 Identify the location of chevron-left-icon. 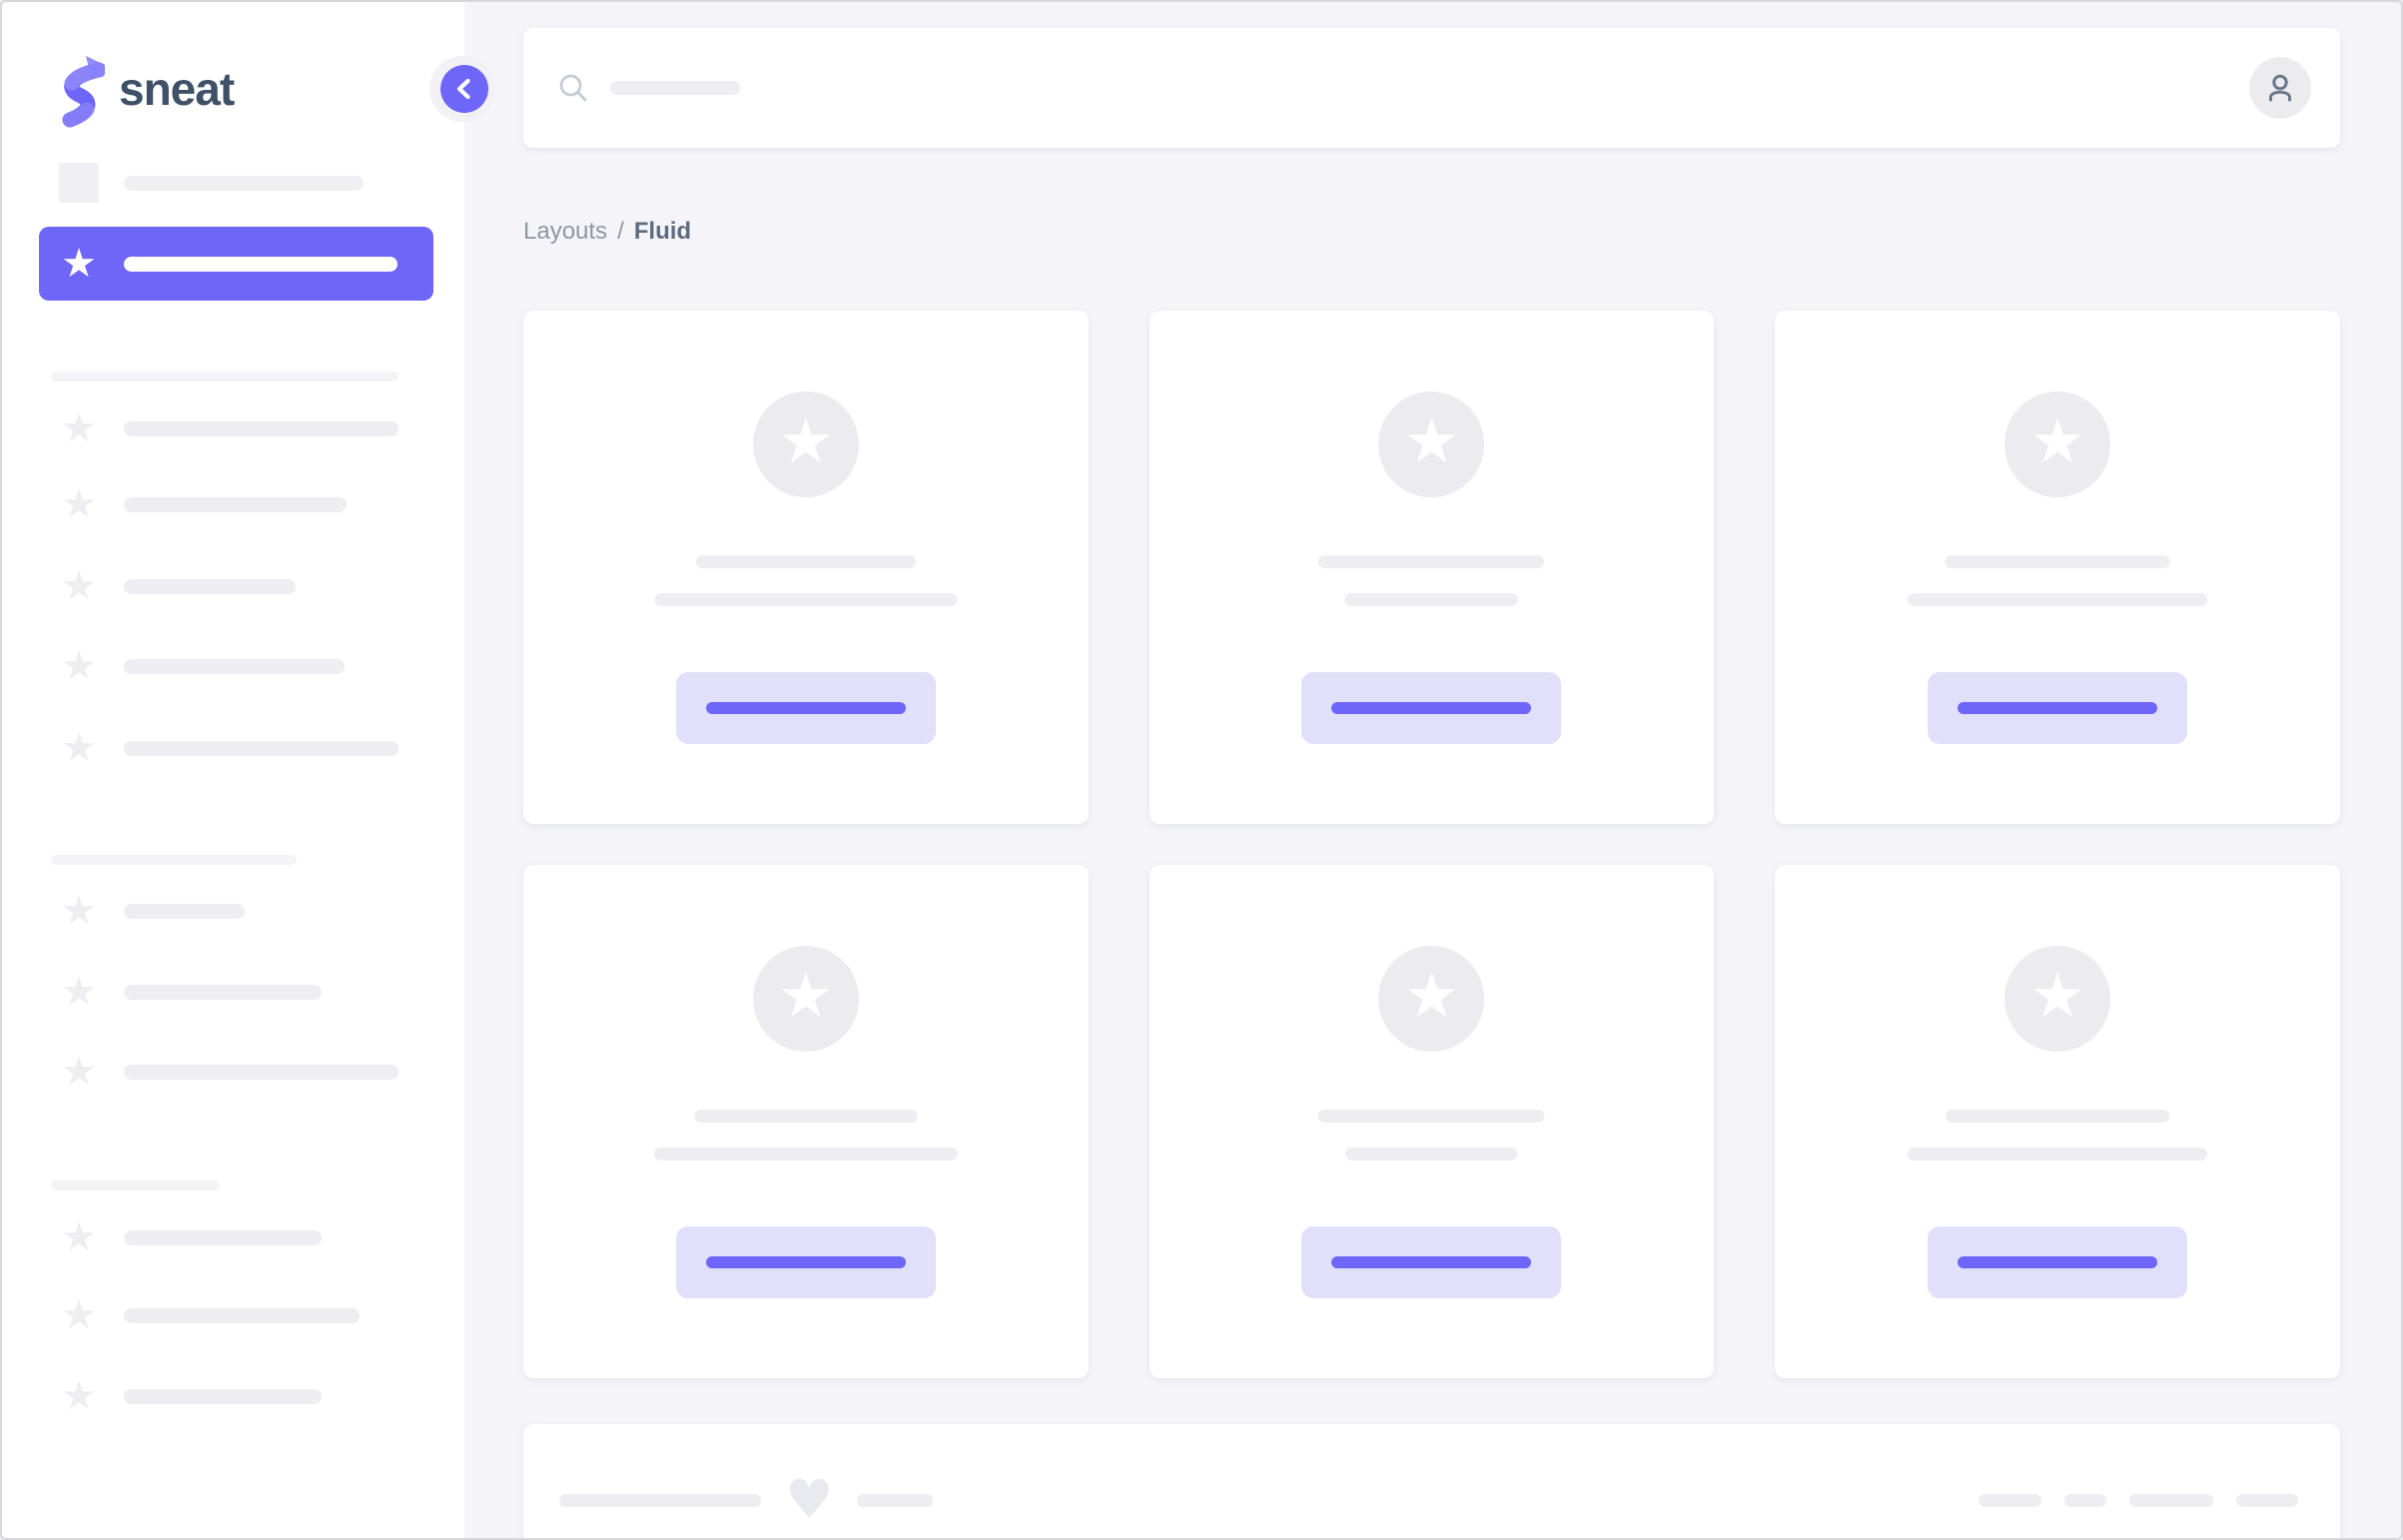
(463, 89).